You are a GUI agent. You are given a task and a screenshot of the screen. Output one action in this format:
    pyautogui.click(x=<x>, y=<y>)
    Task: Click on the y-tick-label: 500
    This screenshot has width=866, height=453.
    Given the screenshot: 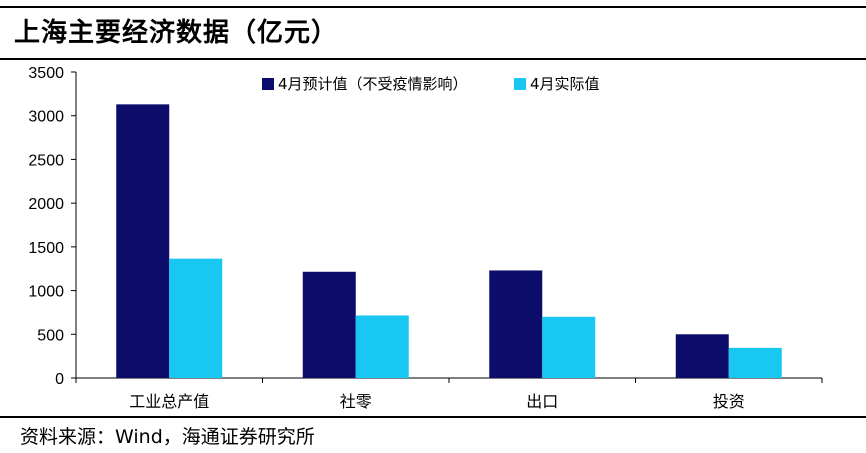 What is the action you would take?
    pyautogui.click(x=50, y=335)
    